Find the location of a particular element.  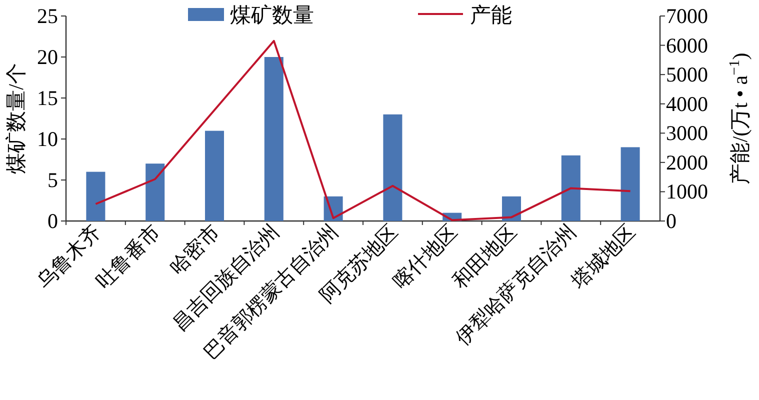

y2-tick-label: 0 is located at coordinates (671, 221).